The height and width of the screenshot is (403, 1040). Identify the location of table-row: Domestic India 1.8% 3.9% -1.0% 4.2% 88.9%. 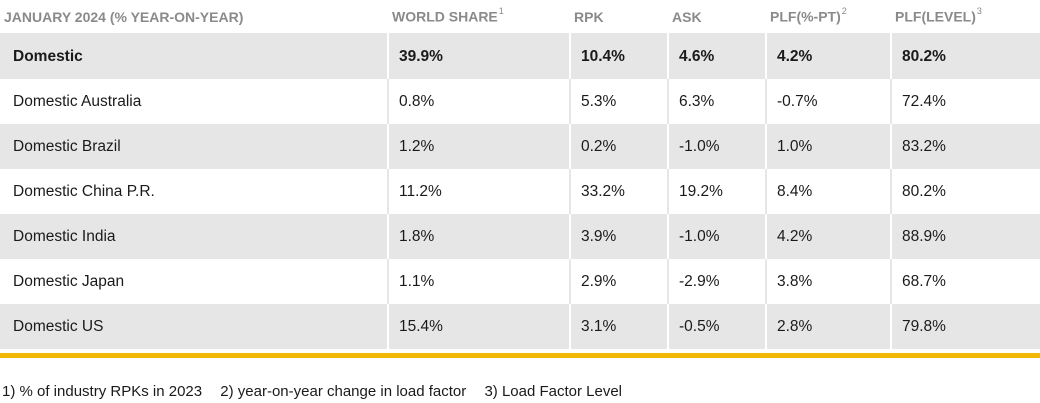
(520, 236).